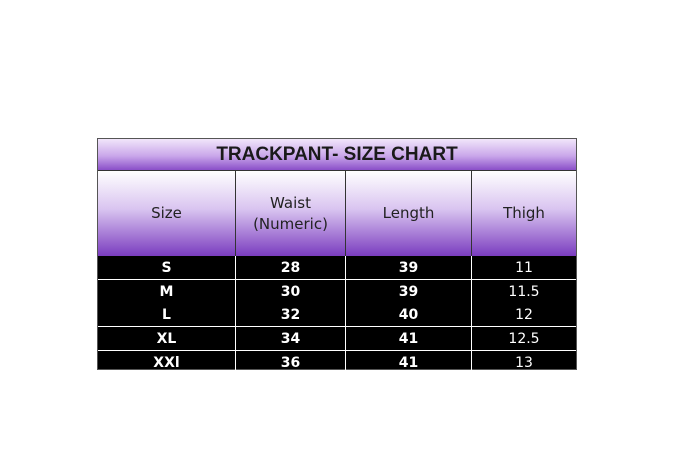 This screenshot has width=694, height=462. I want to click on cell-thigh: 13, so click(524, 362).